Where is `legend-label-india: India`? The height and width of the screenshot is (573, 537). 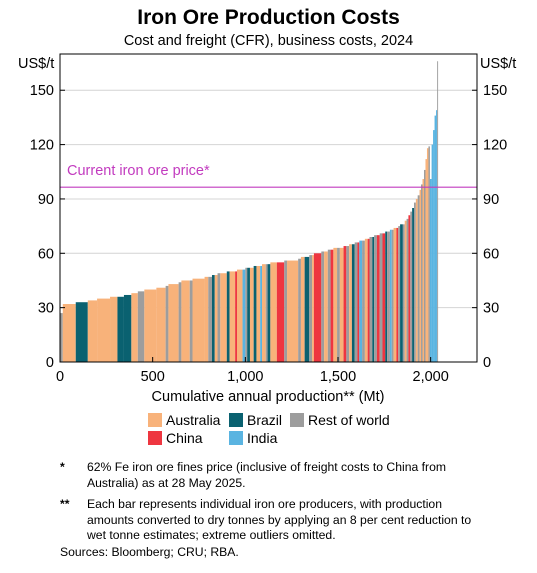 legend-label-india: India is located at coordinates (262, 438).